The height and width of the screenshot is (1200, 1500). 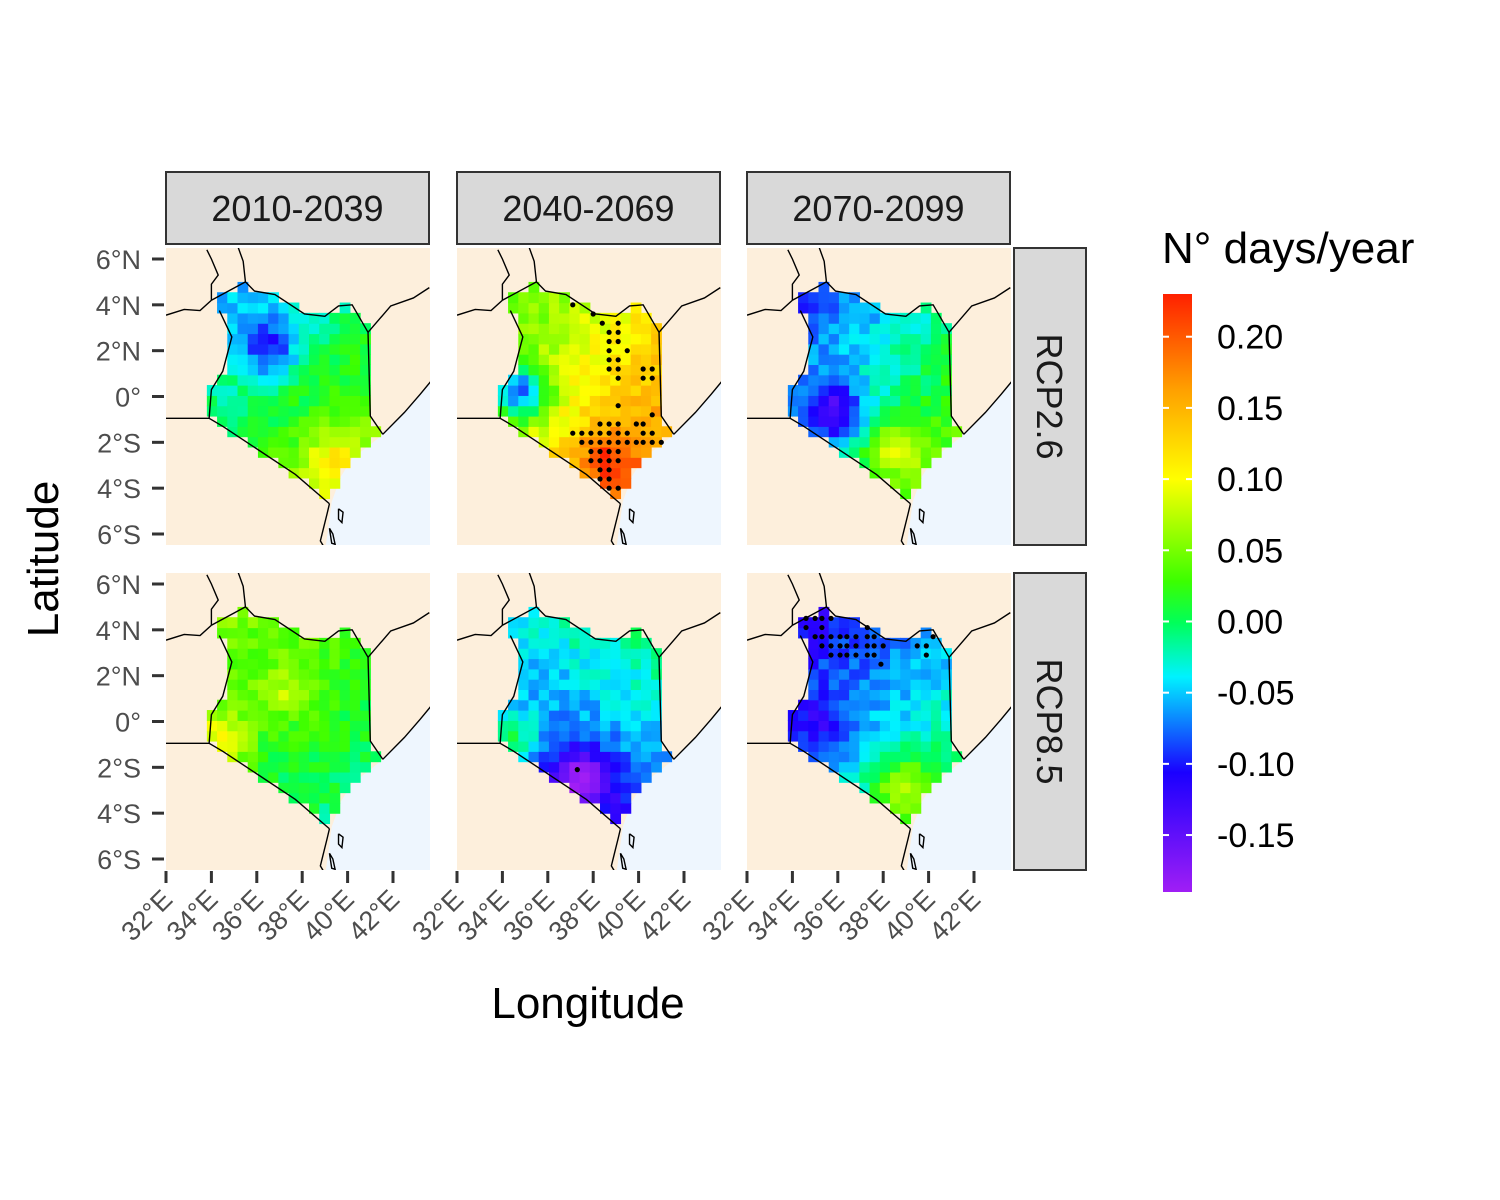 What do you see at coordinates (340, 841) in the screenshot?
I see `island-outline` at bounding box center [340, 841].